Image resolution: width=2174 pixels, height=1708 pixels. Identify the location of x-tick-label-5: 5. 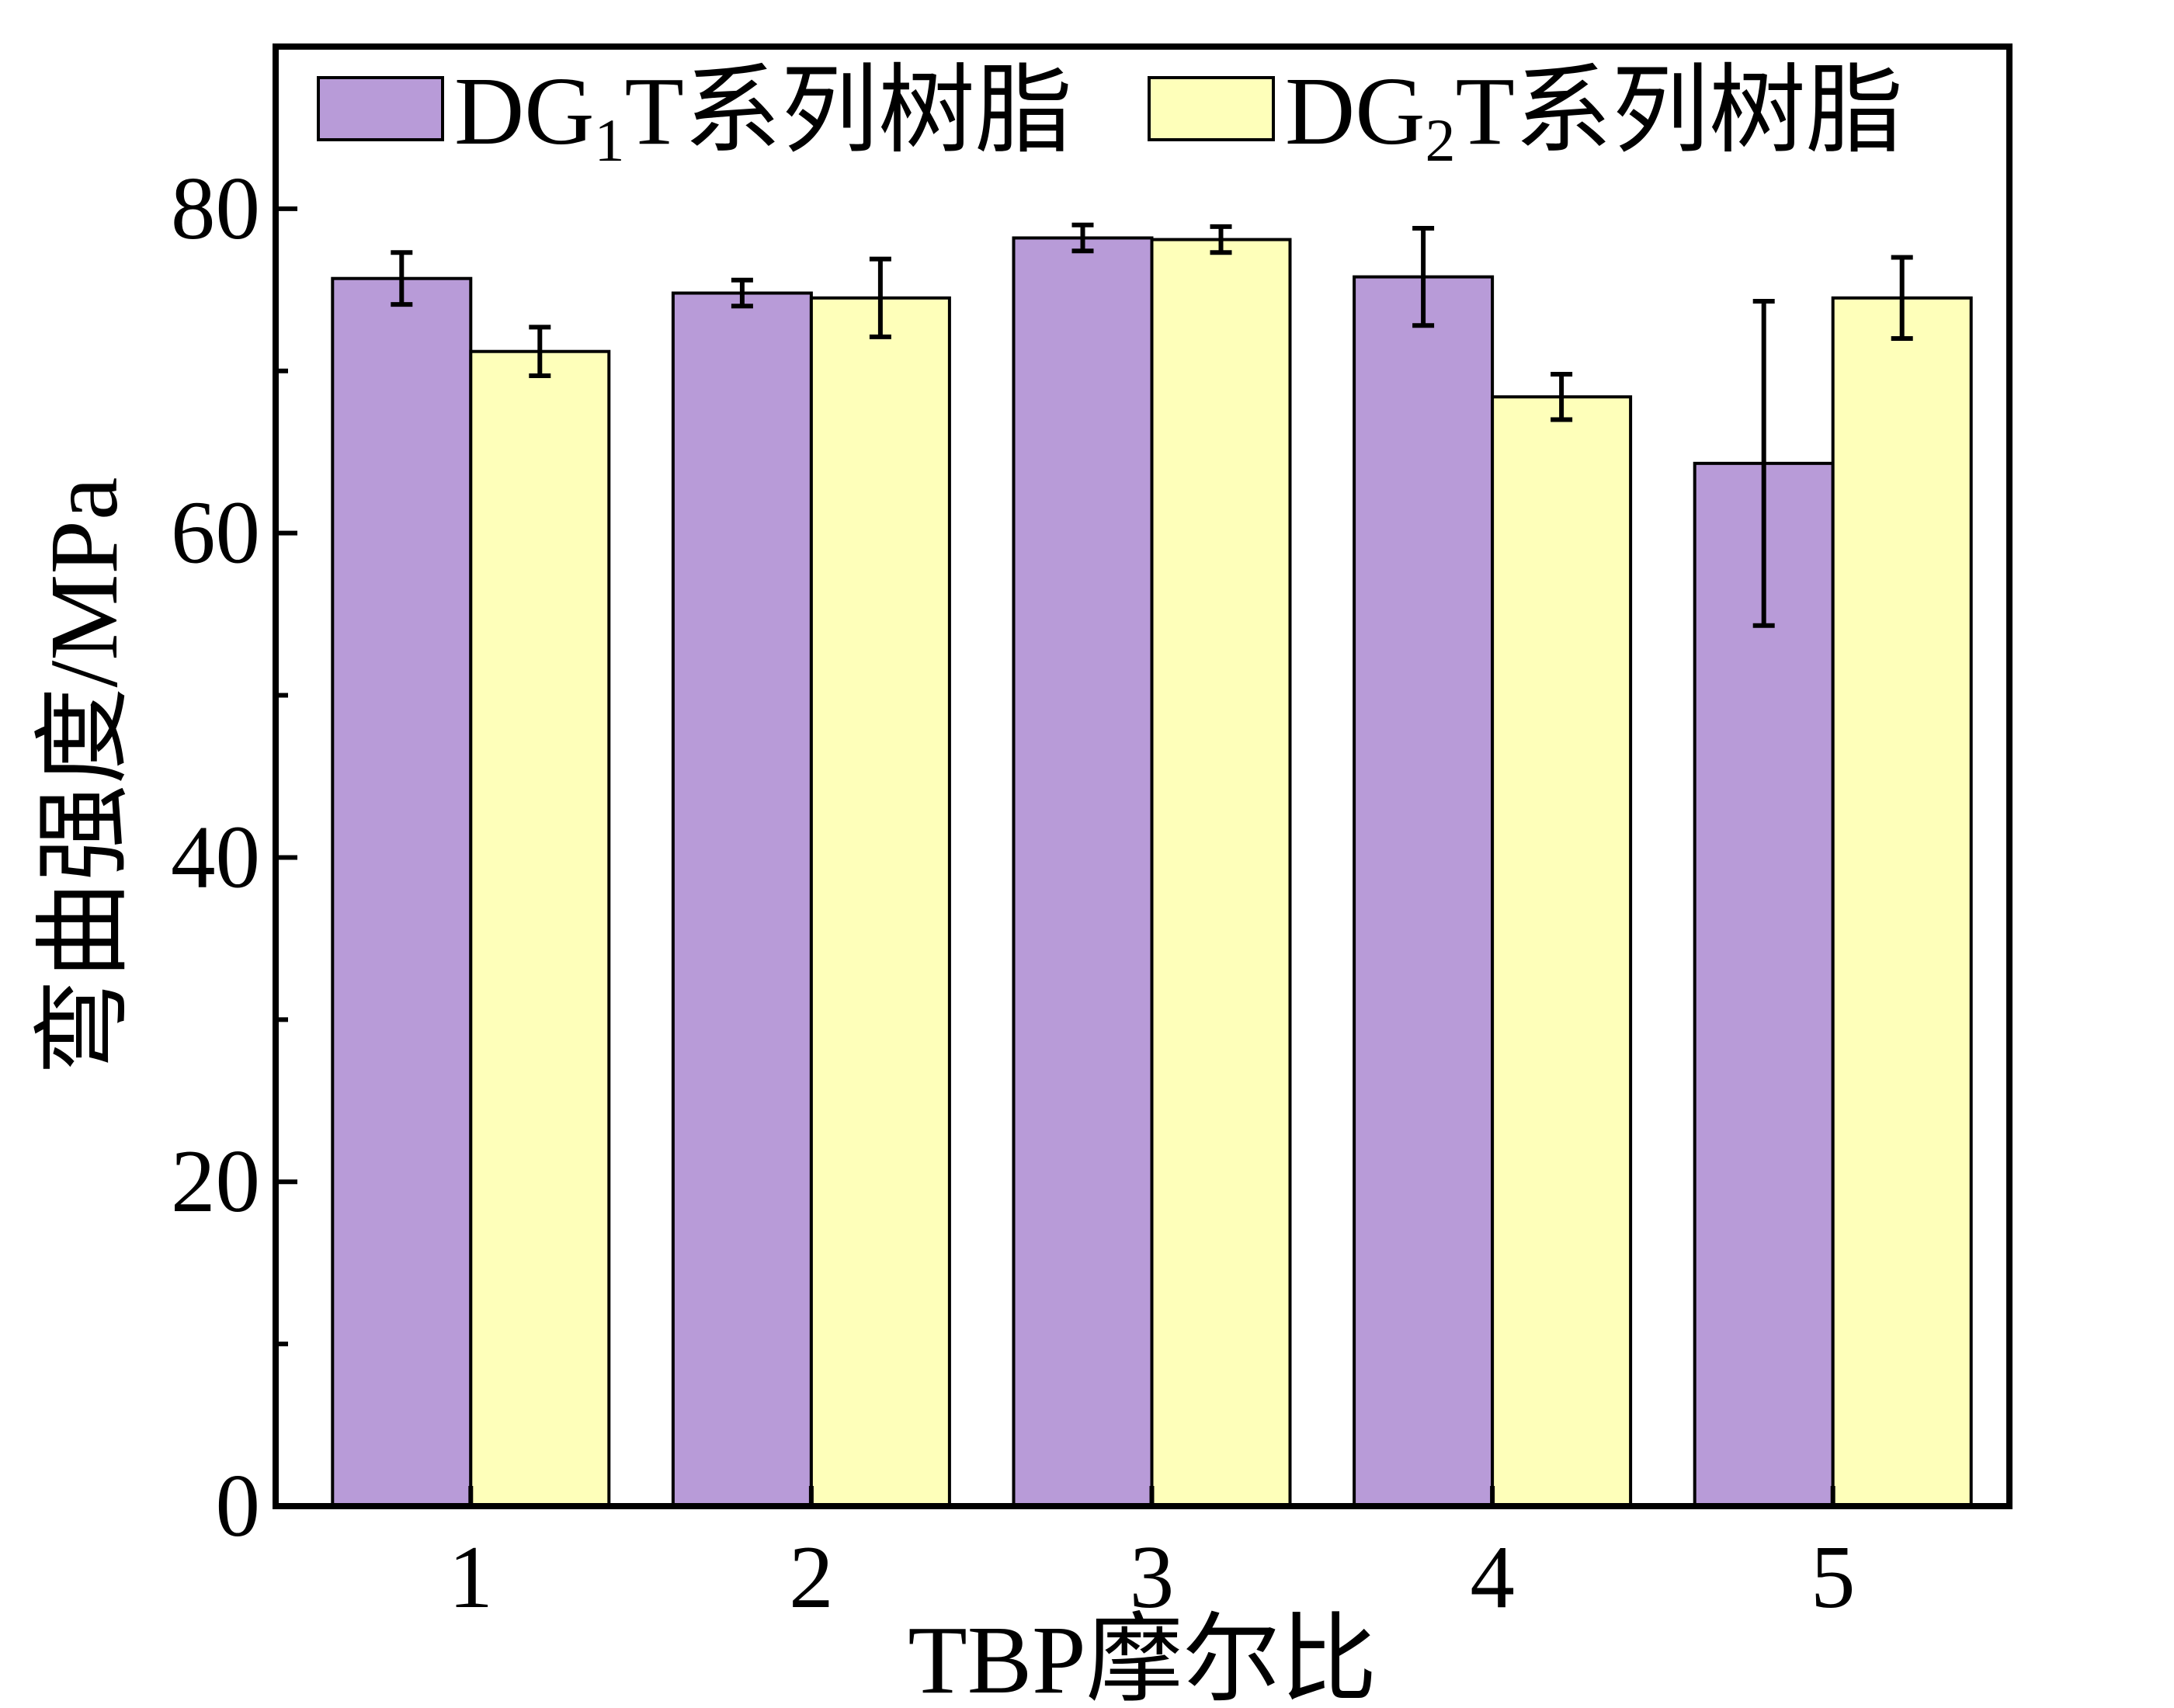
(1834, 1577).